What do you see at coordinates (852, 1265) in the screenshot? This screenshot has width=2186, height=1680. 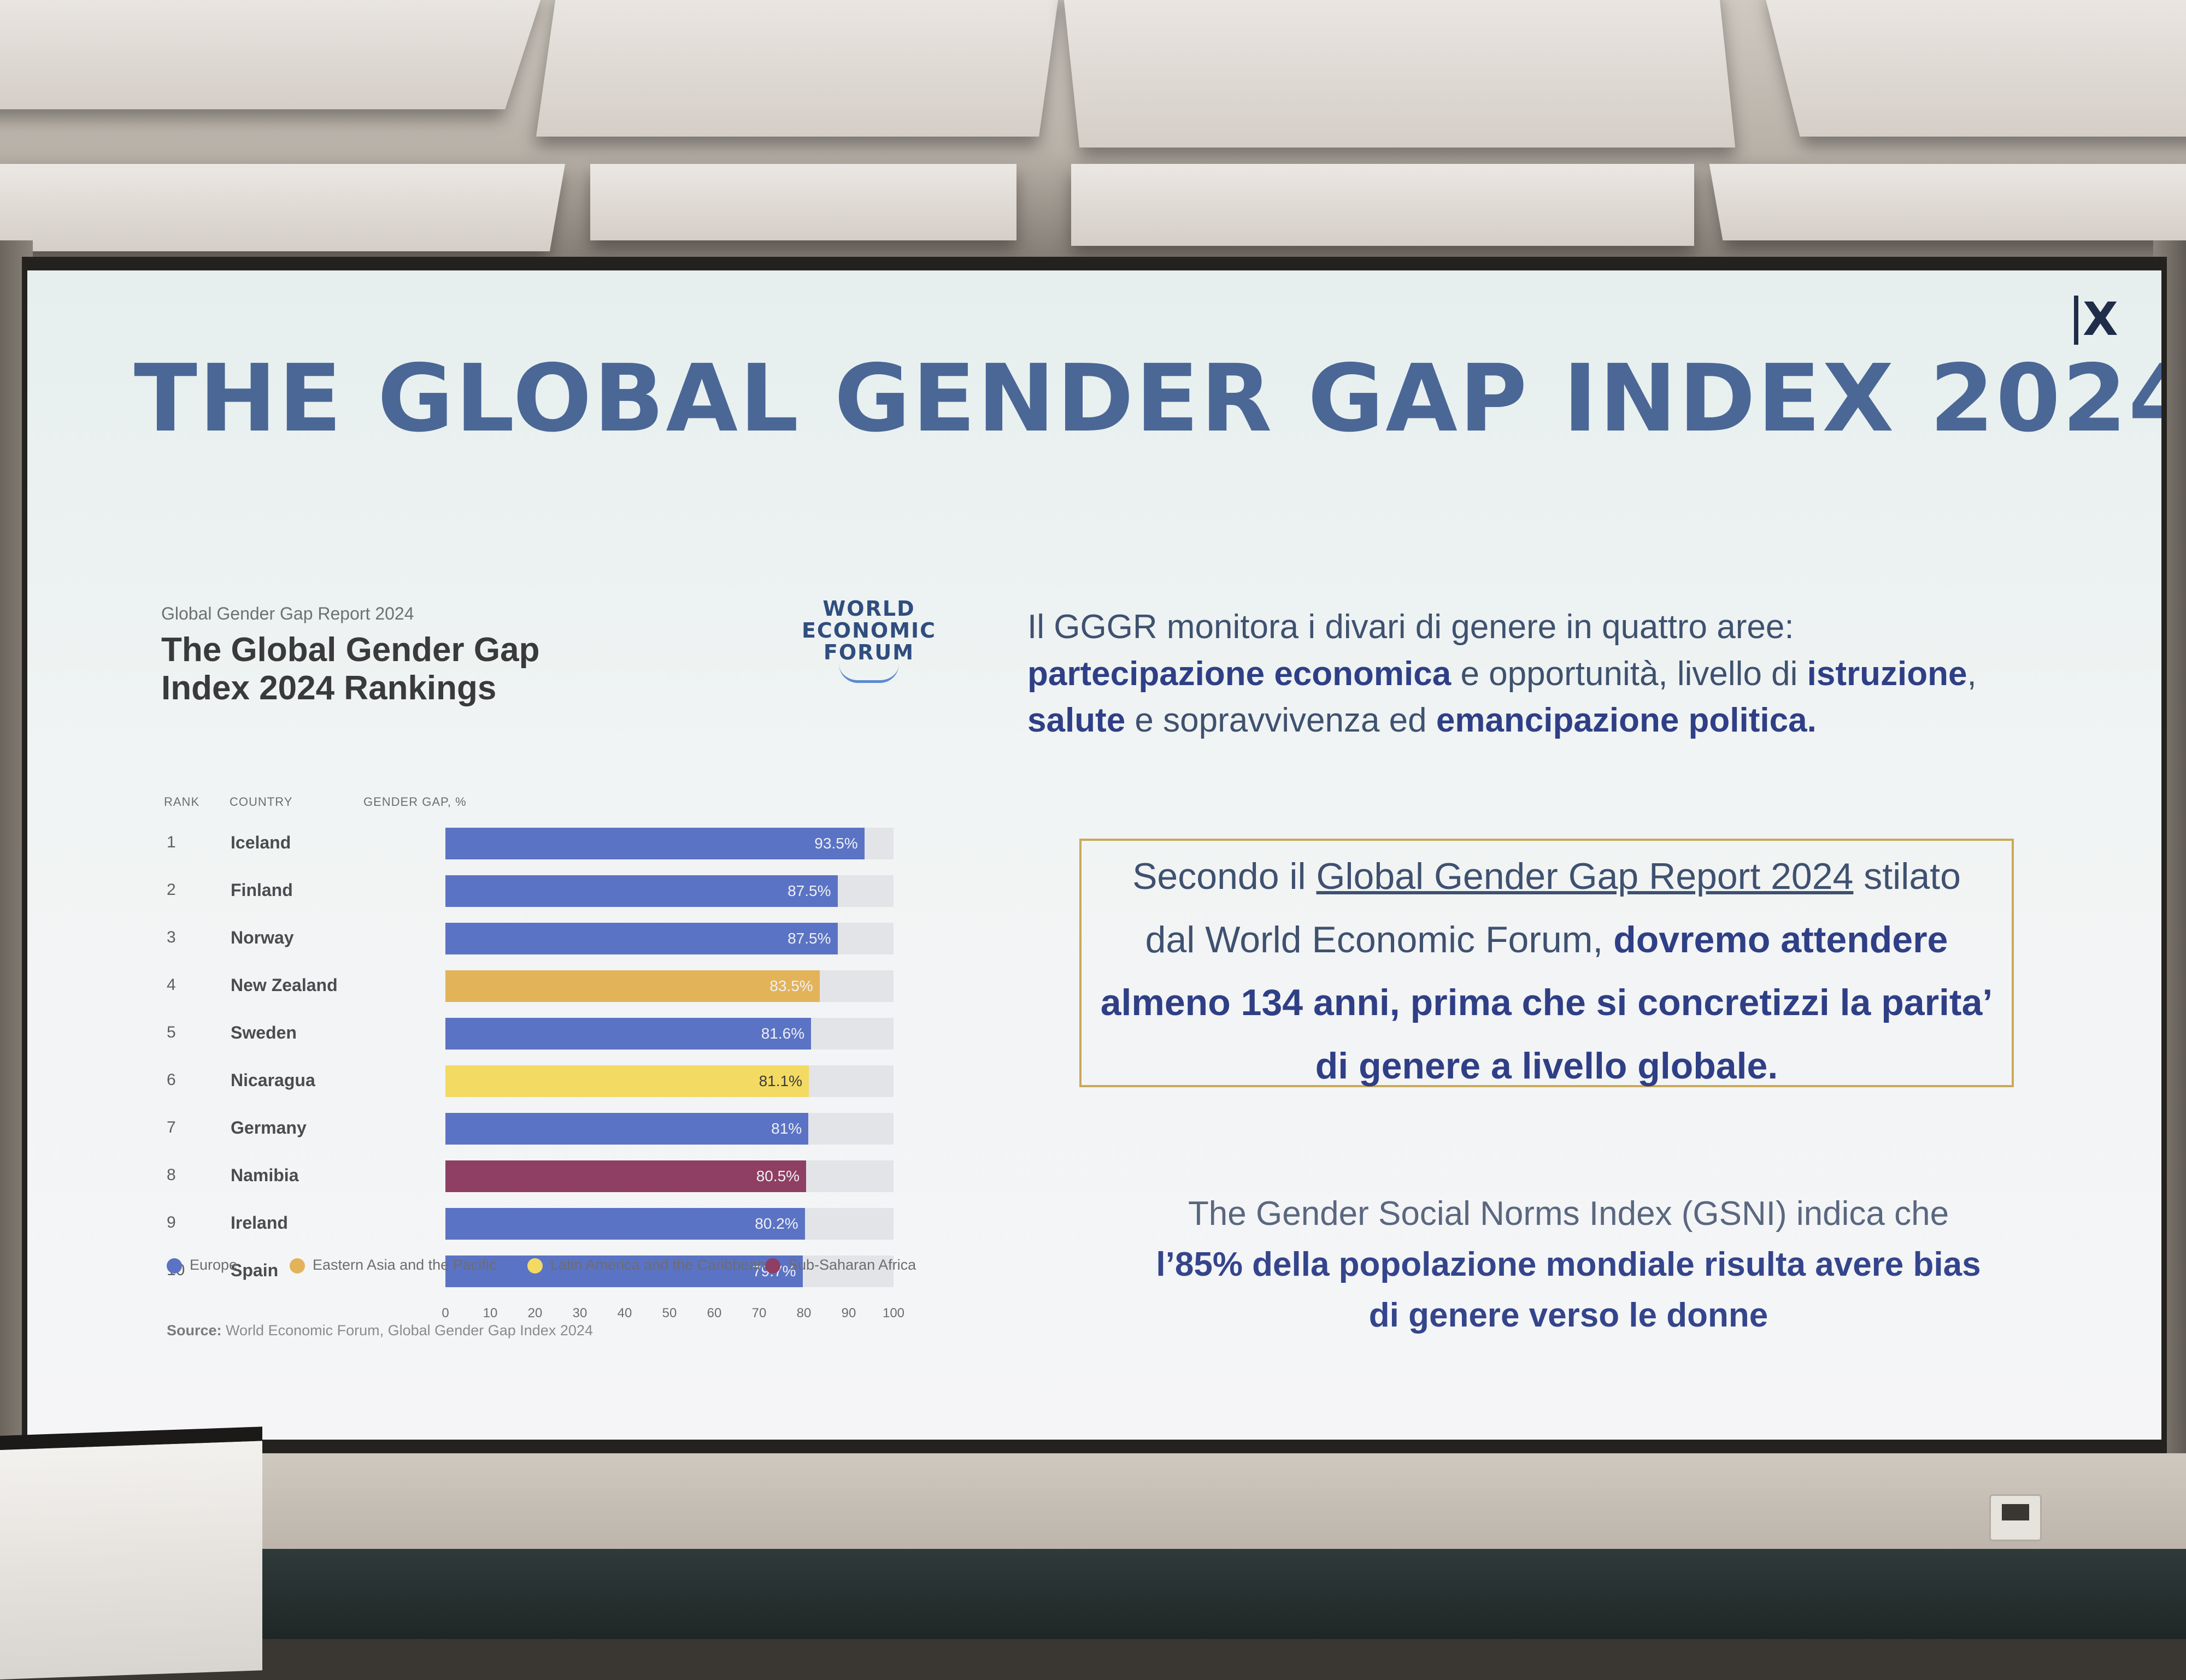 I see `legend-label: Sub-Saharan Africa` at bounding box center [852, 1265].